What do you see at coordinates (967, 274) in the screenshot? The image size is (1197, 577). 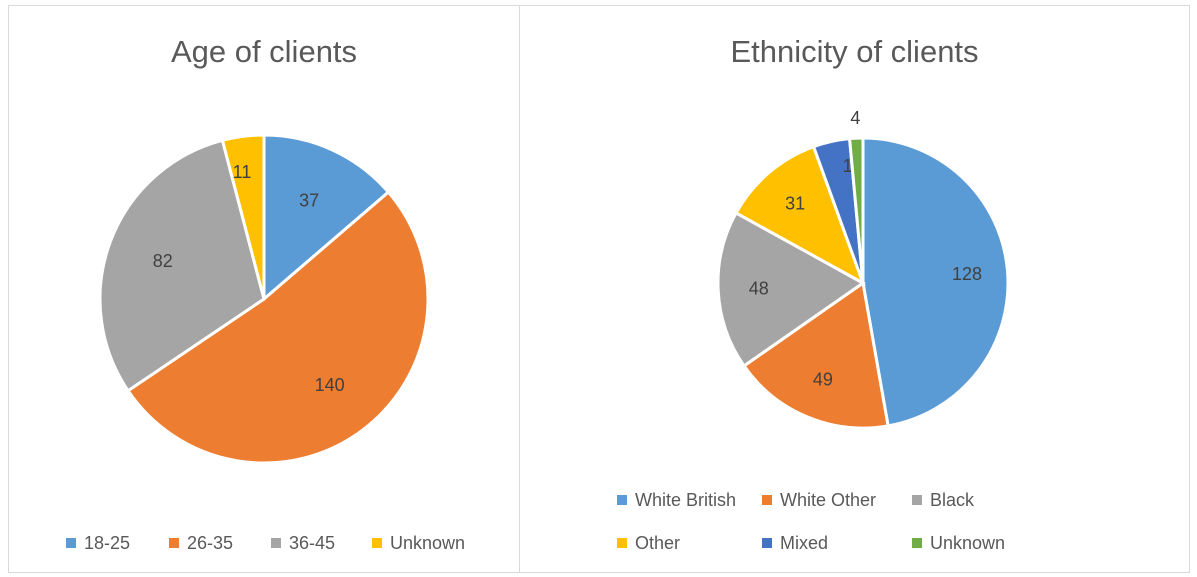 I see `data-label: 128` at bounding box center [967, 274].